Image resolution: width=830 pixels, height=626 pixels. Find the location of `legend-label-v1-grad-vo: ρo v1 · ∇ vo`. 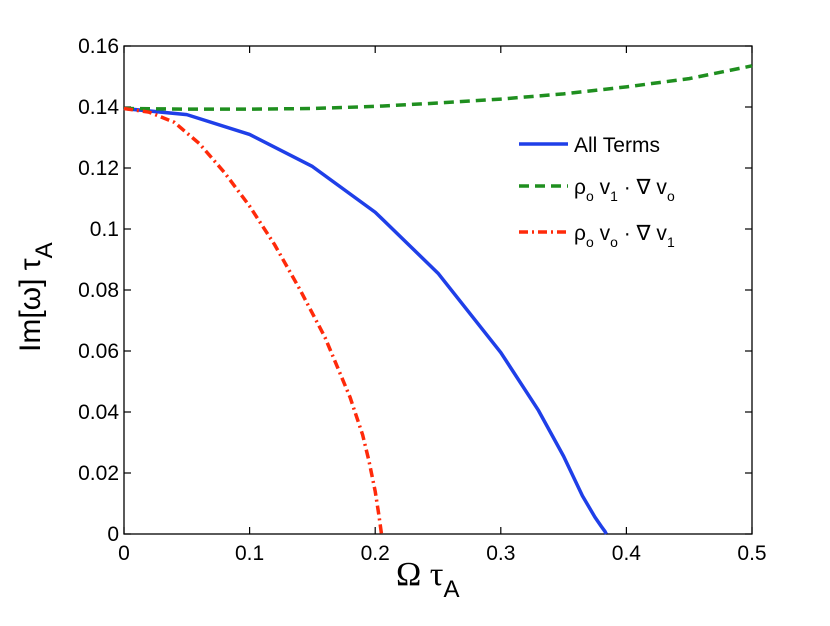

legend-label-v1-grad-vo: ρo v1 · ∇ vo is located at coordinates (624, 190).